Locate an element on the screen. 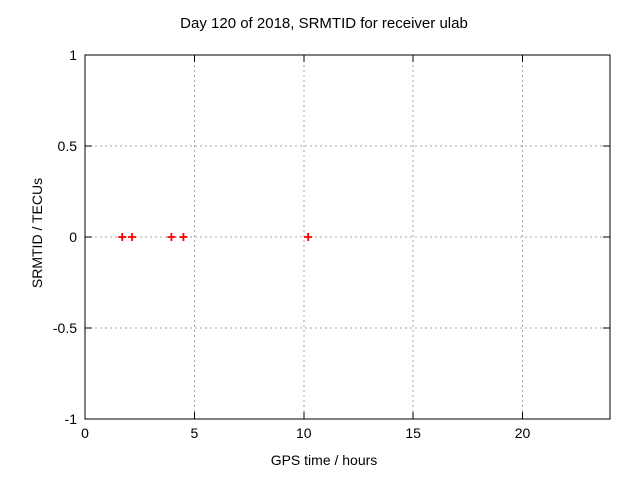  x-tick-label: 0 is located at coordinates (85, 433).